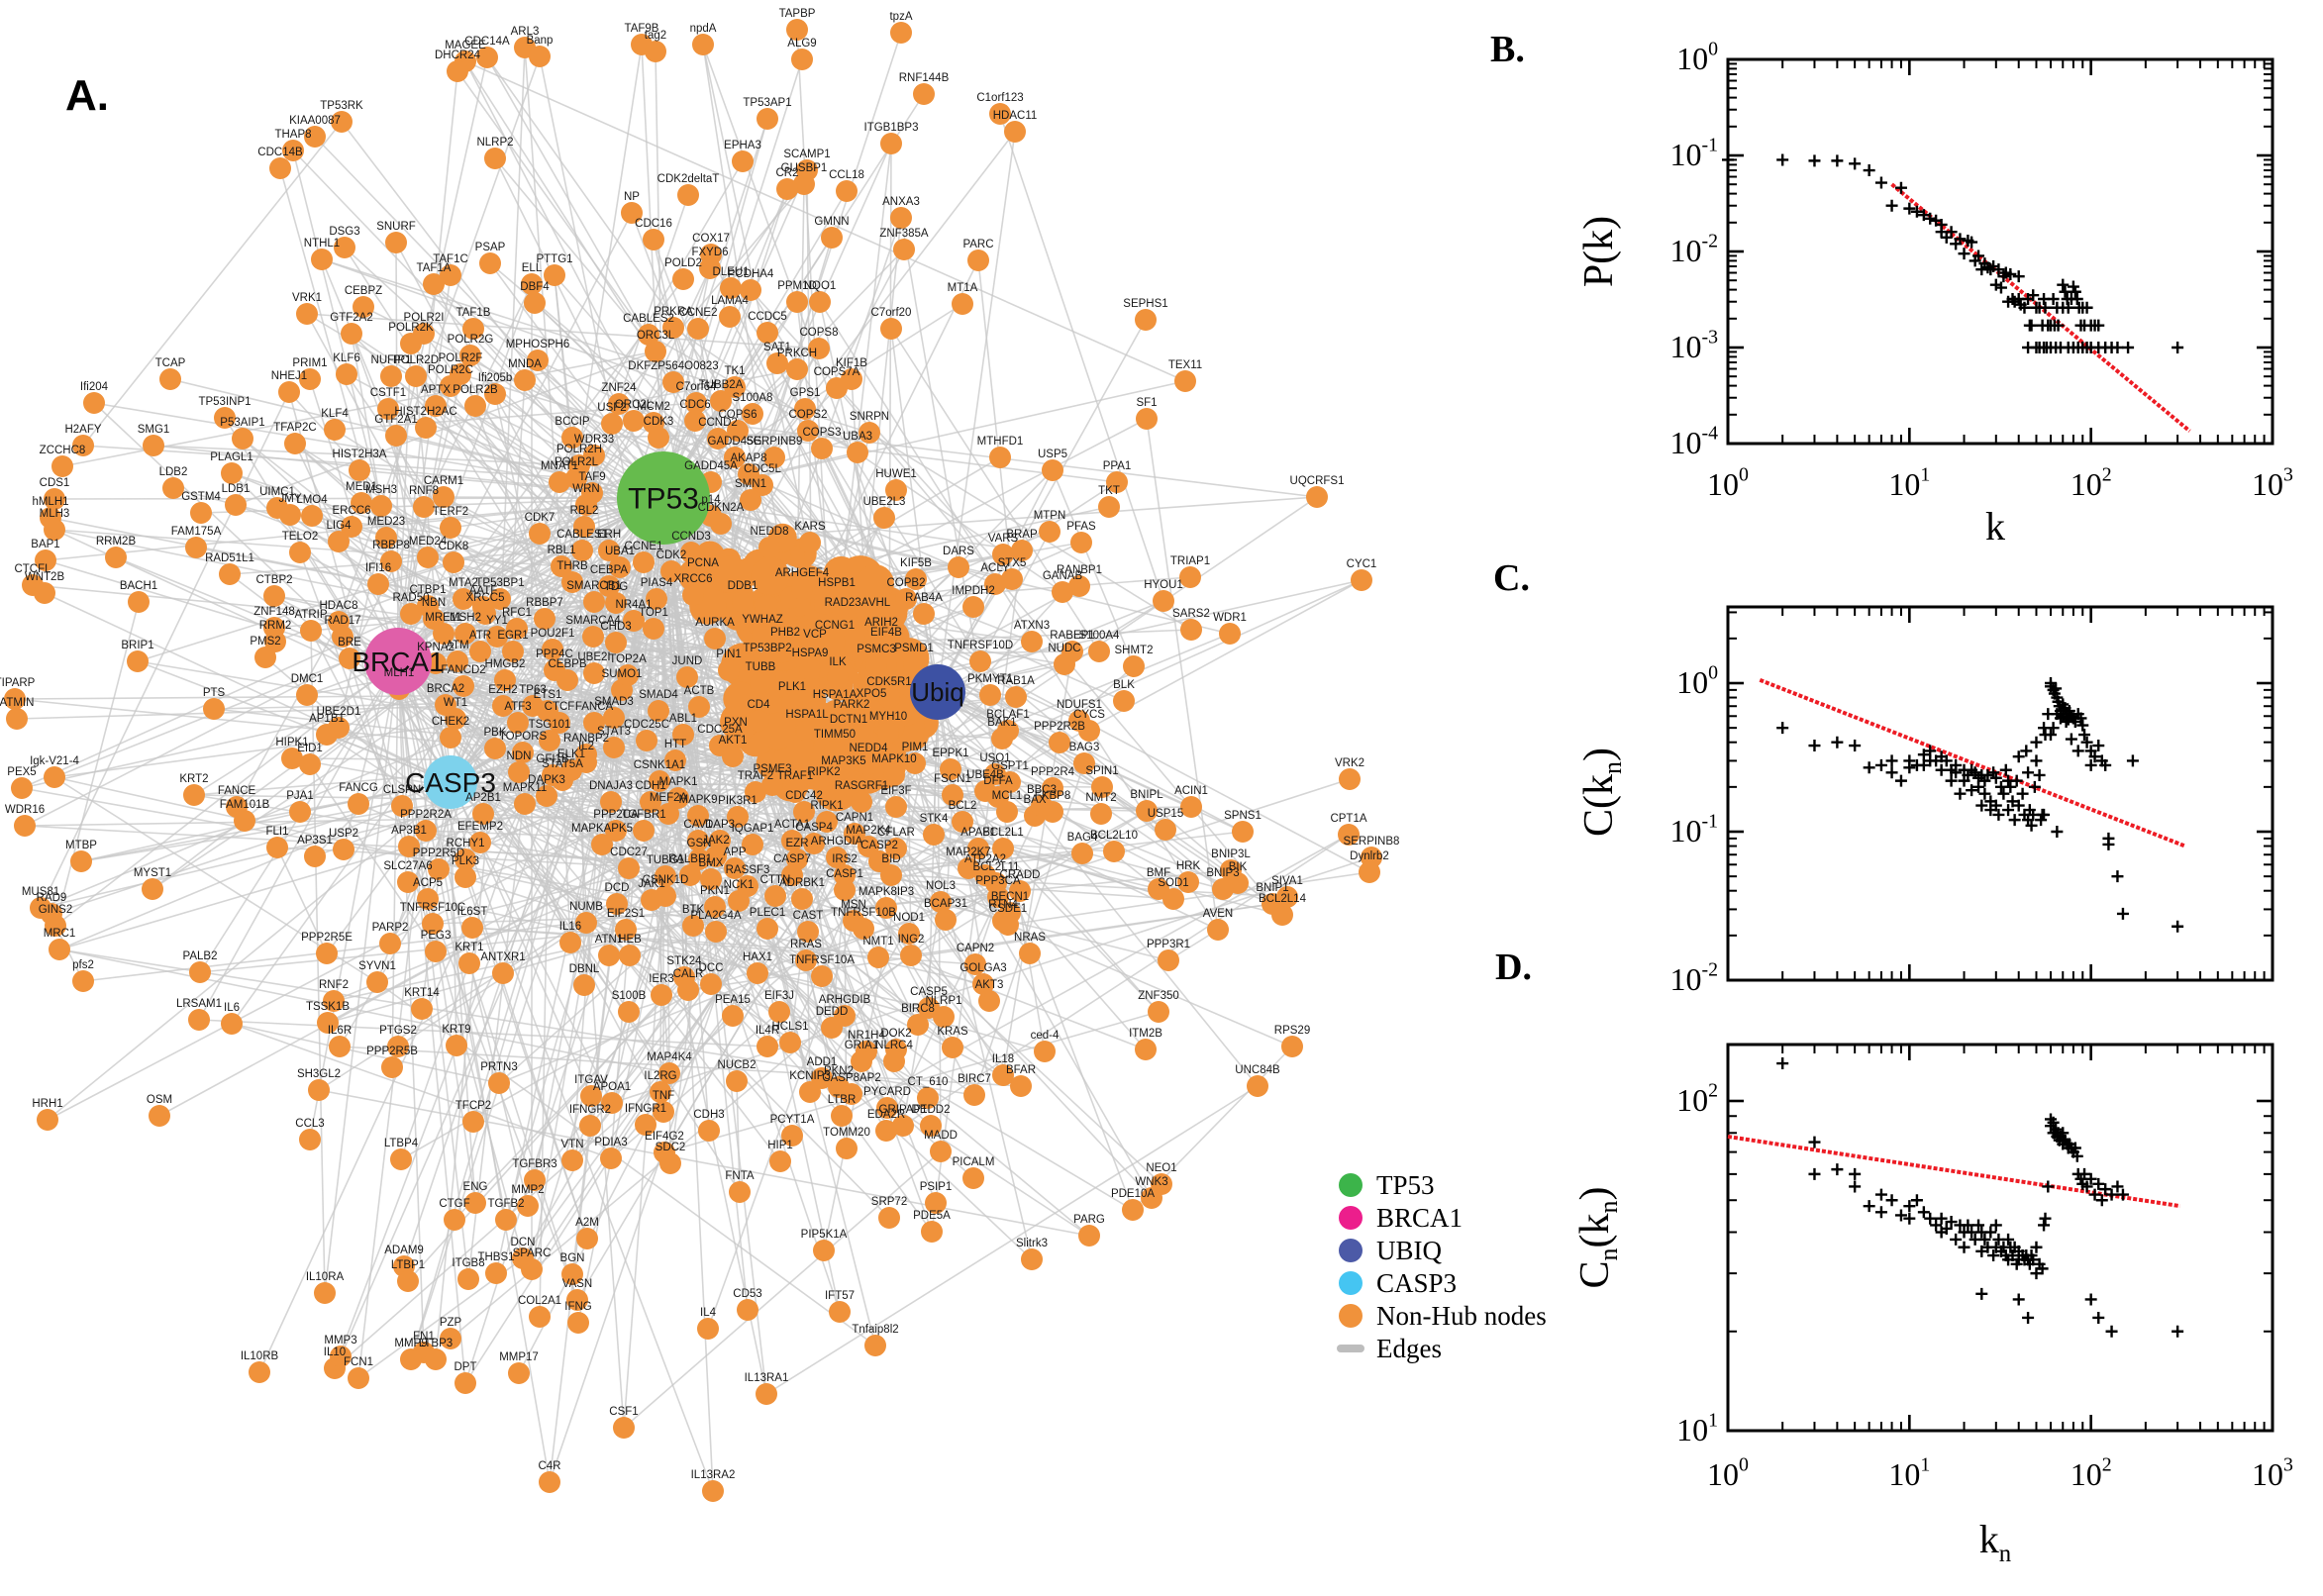  What do you see at coordinates (466, 45) in the screenshot?
I see `network-node-label: MAGEE` at bounding box center [466, 45].